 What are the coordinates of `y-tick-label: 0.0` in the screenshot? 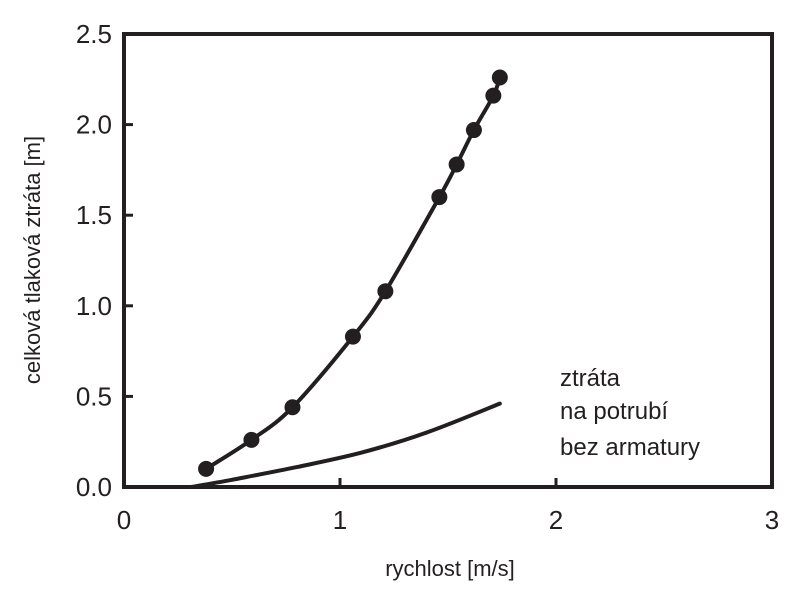 It's located at (94, 487).